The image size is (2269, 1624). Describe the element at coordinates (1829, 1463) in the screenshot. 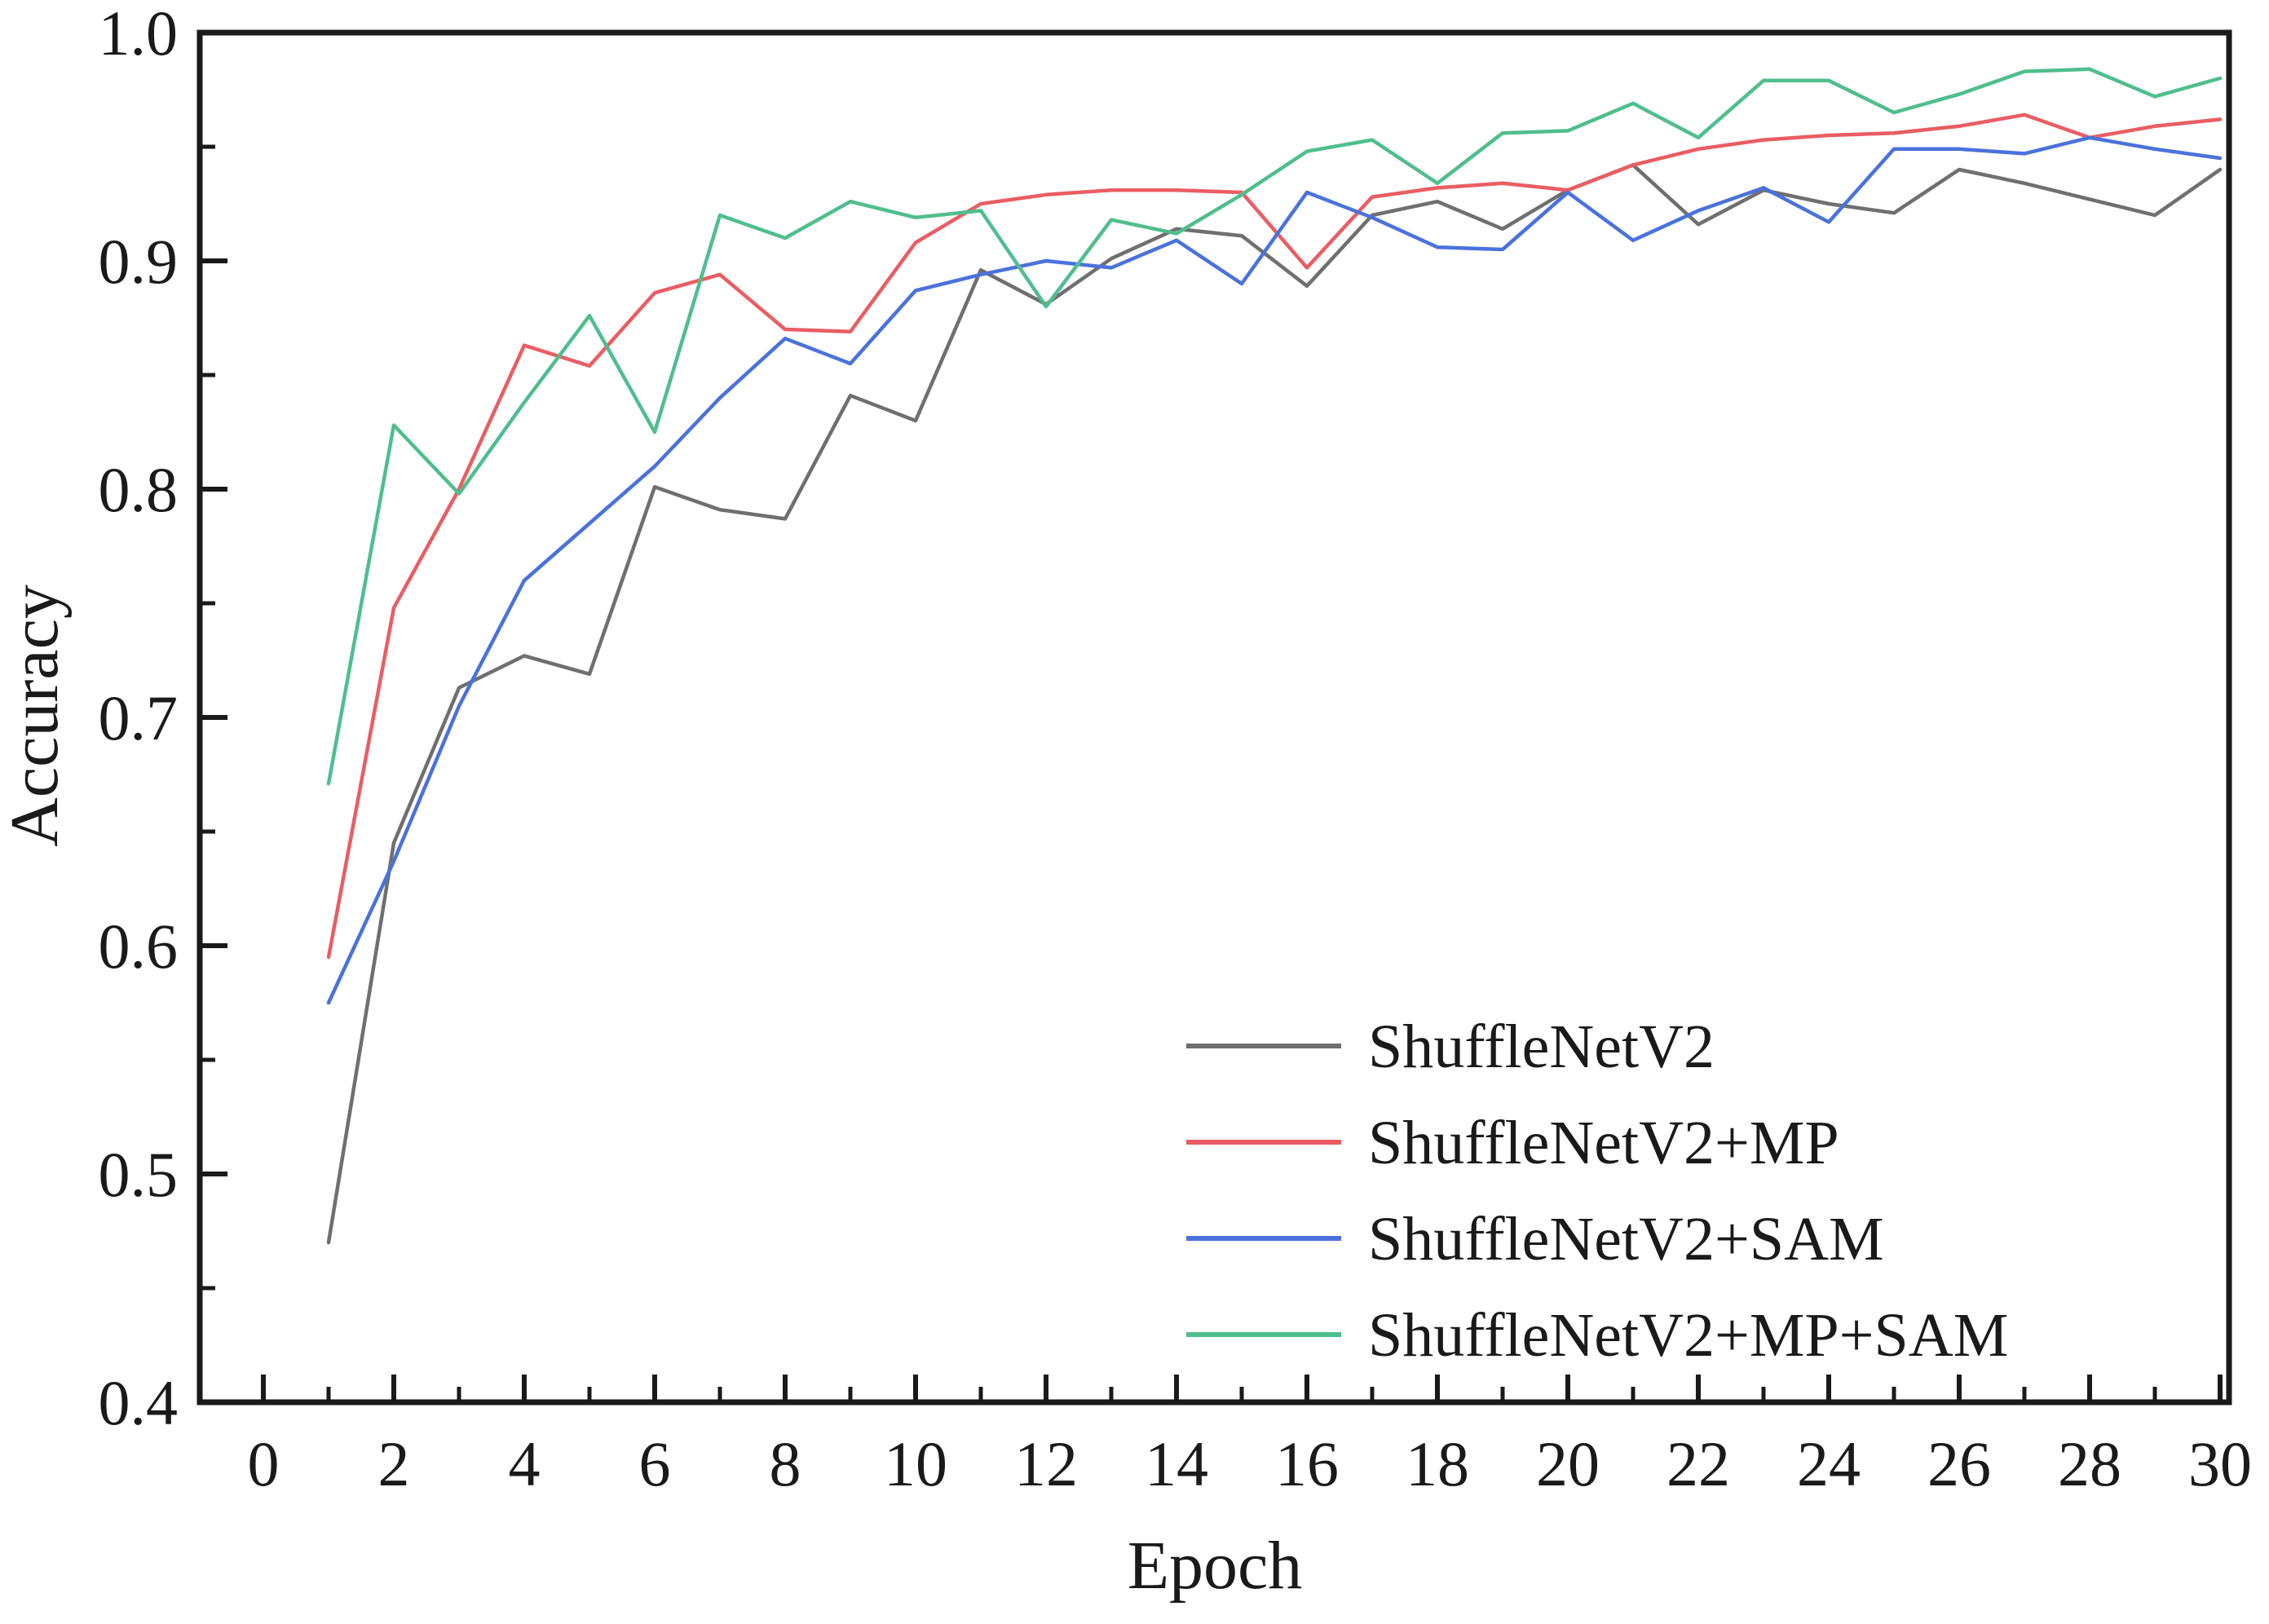

I see `x-tick-label: 24` at that location.